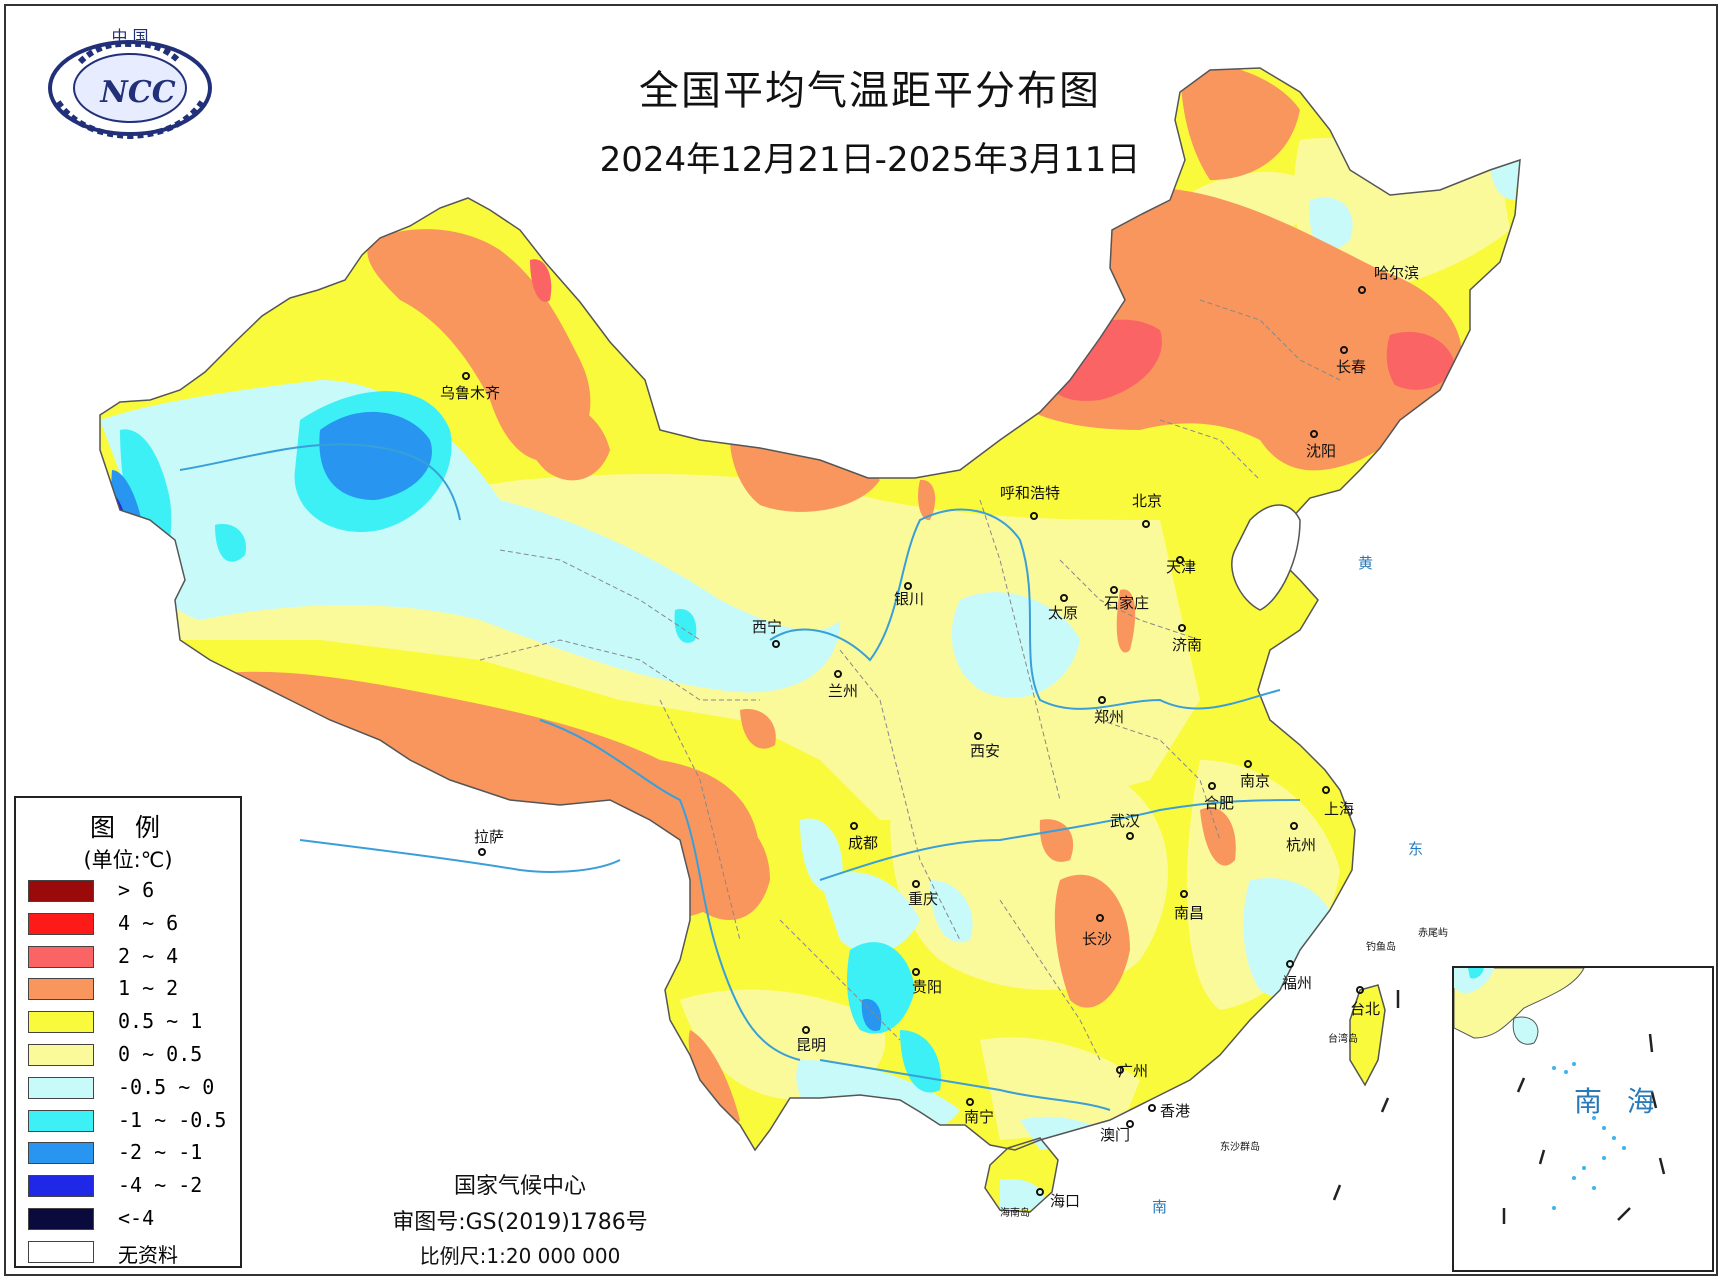  What do you see at coordinates (923, 899) in the screenshot?
I see `city-label: 重庆` at bounding box center [923, 899].